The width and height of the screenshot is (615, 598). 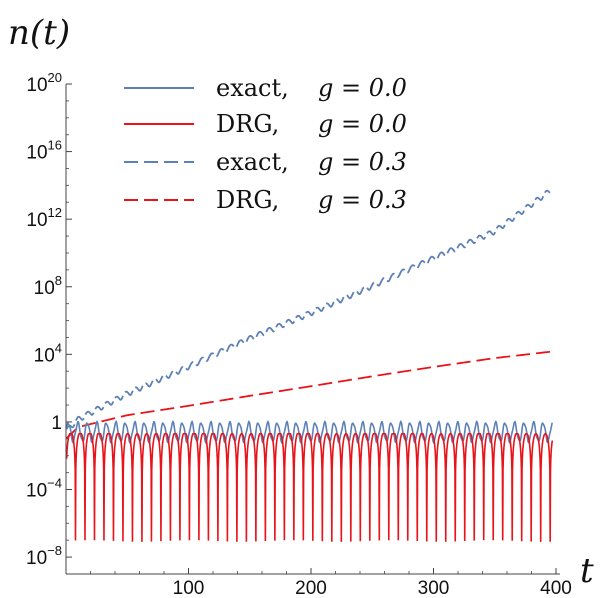 I want to click on legend-entry-3: exact, g = 0.3, so click(x=265, y=162).